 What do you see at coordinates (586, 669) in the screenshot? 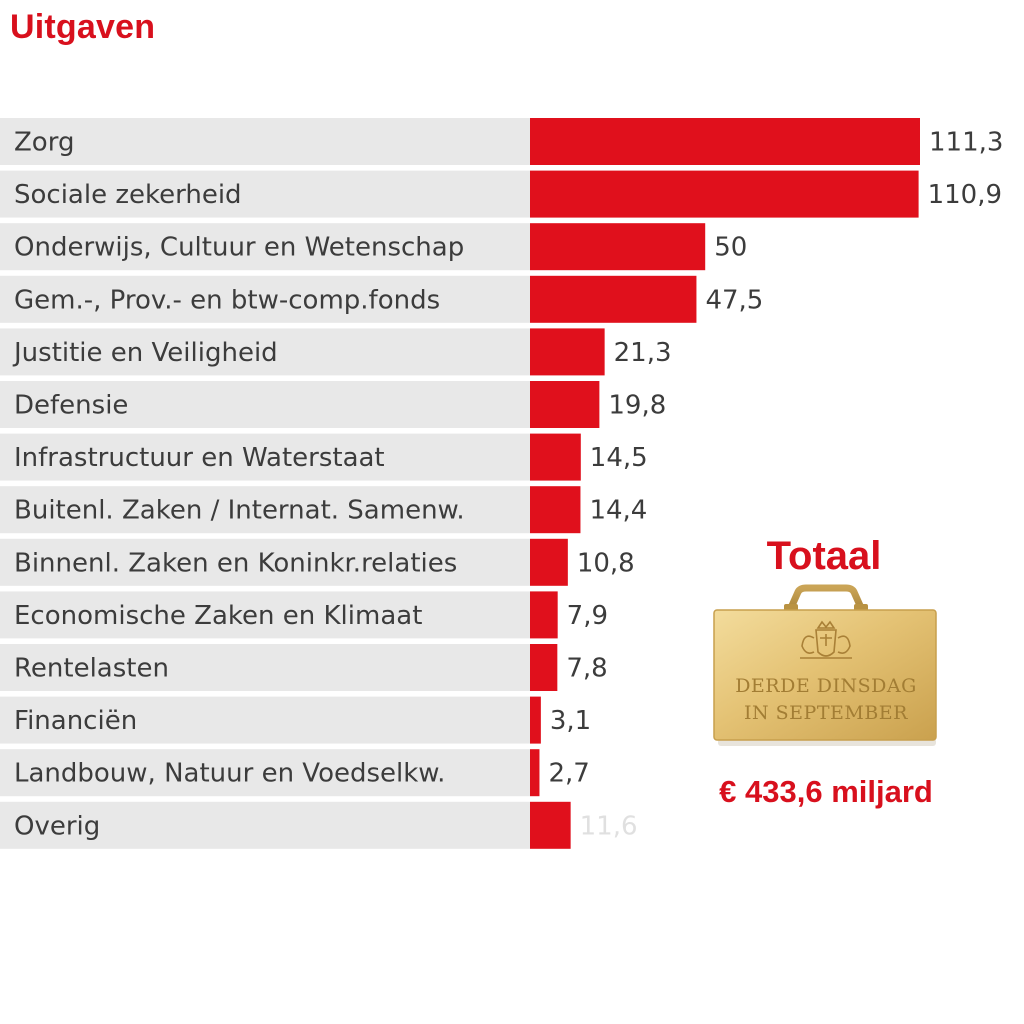
I see `value-label: 7,8` at bounding box center [586, 669].